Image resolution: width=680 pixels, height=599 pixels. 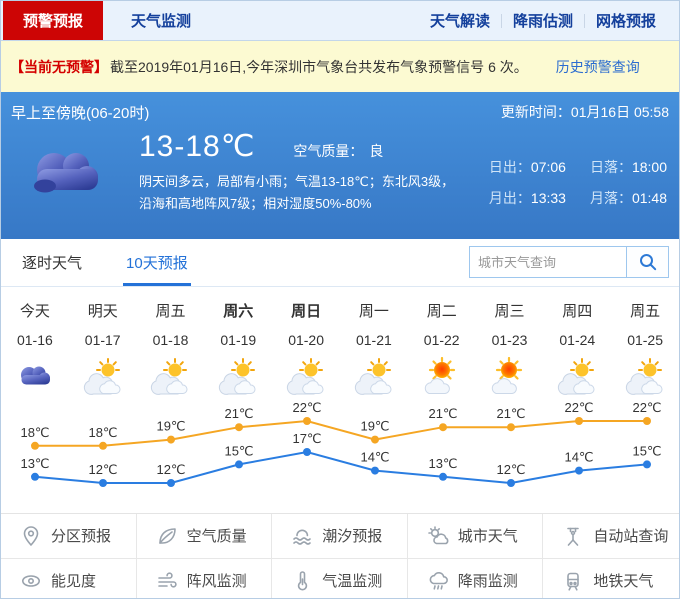 I want to click on forecast-day-column: 周四 01-24, so click(x=577, y=348).